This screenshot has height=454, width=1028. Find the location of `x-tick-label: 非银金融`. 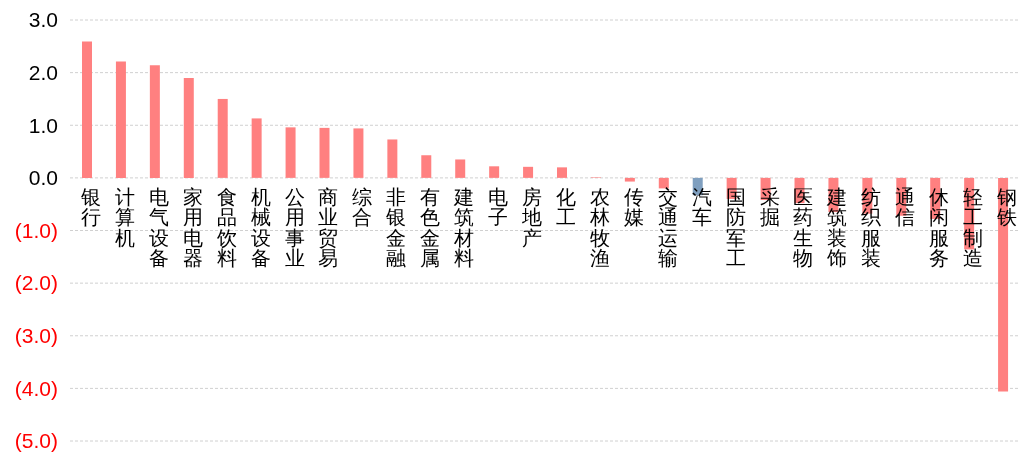

x-tick-label: 非银金融 is located at coordinates (396, 227).